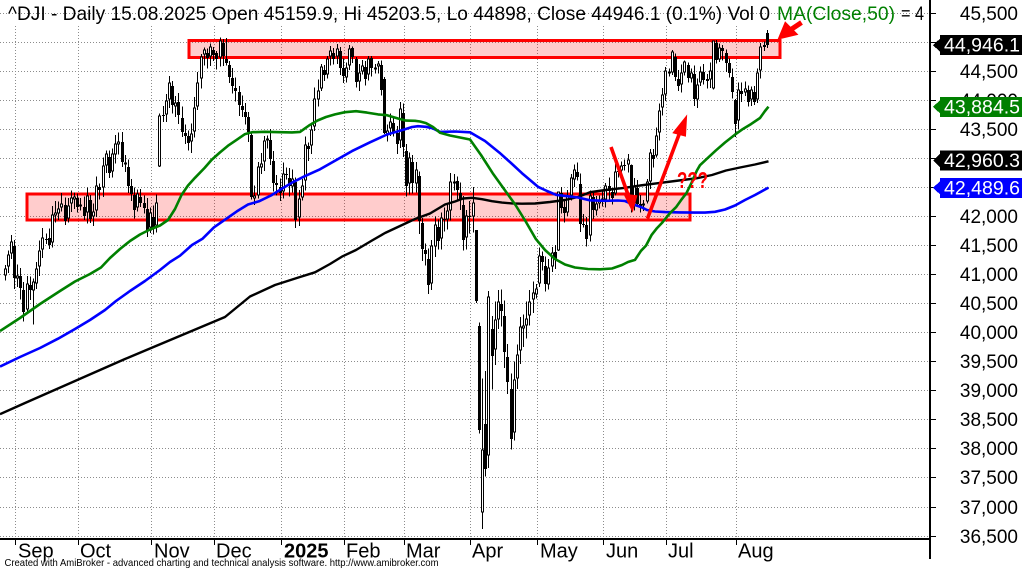 The width and height of the screenshot is (1022, 572). What do you see at coordinates (982, 161) in the screenshot?
I see `svg-text: 42,960.3` at bounding box center [982, 161].